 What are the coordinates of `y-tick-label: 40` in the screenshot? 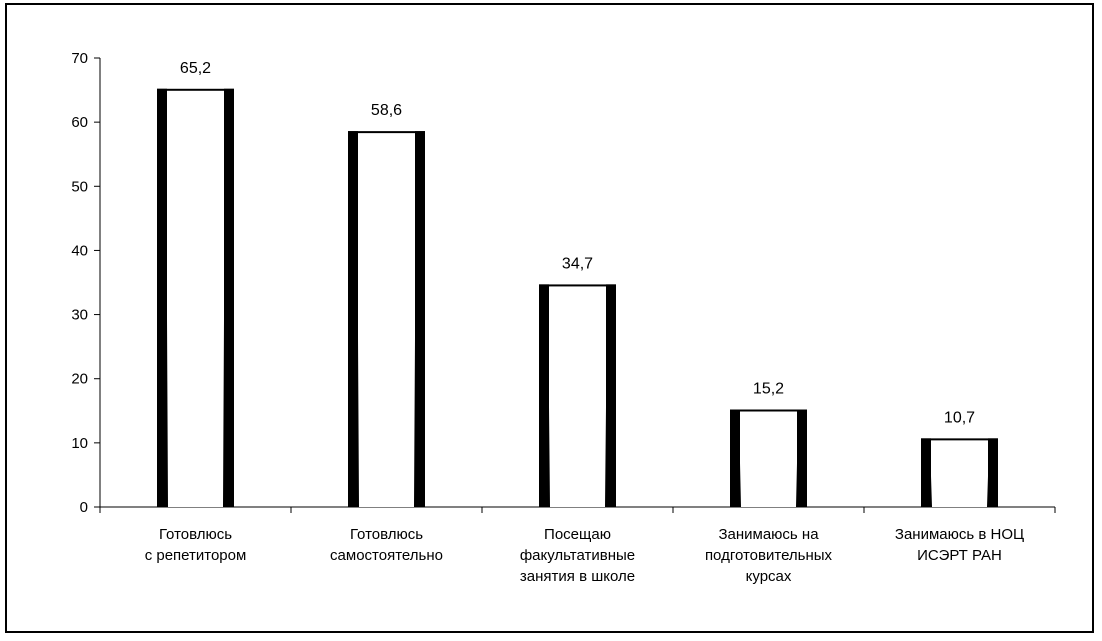 It's located at (79, 250).